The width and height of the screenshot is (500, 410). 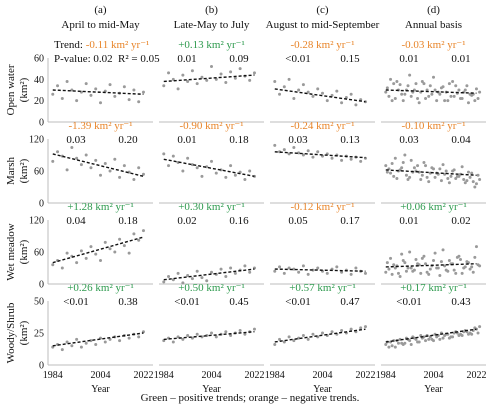 What do you see at coordinates (322, 45) in the screenshot?
I see `trend-value: -0.28 km² yr⁻¹` at bounding box center [322, 45].